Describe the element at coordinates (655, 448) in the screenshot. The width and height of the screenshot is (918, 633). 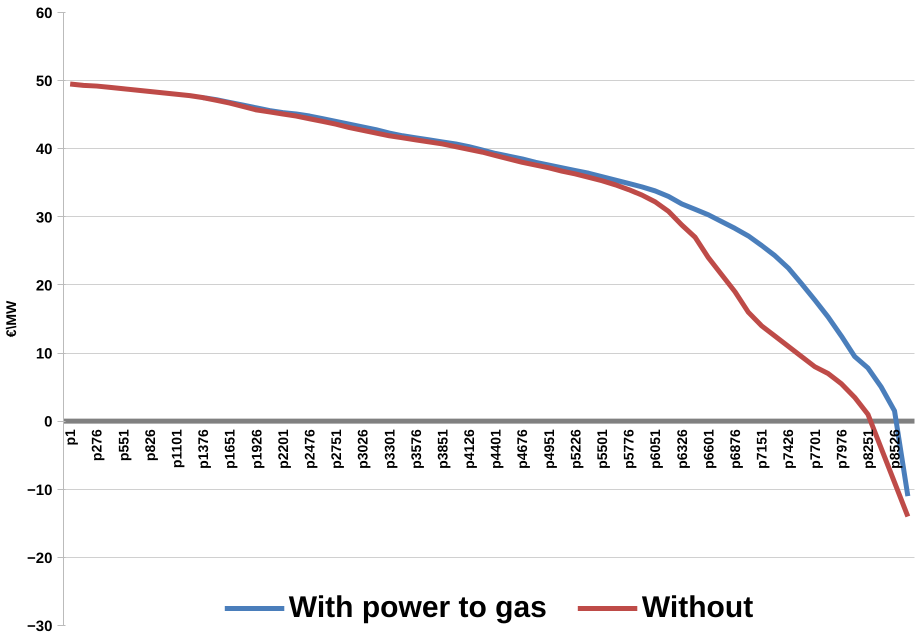
I see `x-tick-label: p6051` at that location.